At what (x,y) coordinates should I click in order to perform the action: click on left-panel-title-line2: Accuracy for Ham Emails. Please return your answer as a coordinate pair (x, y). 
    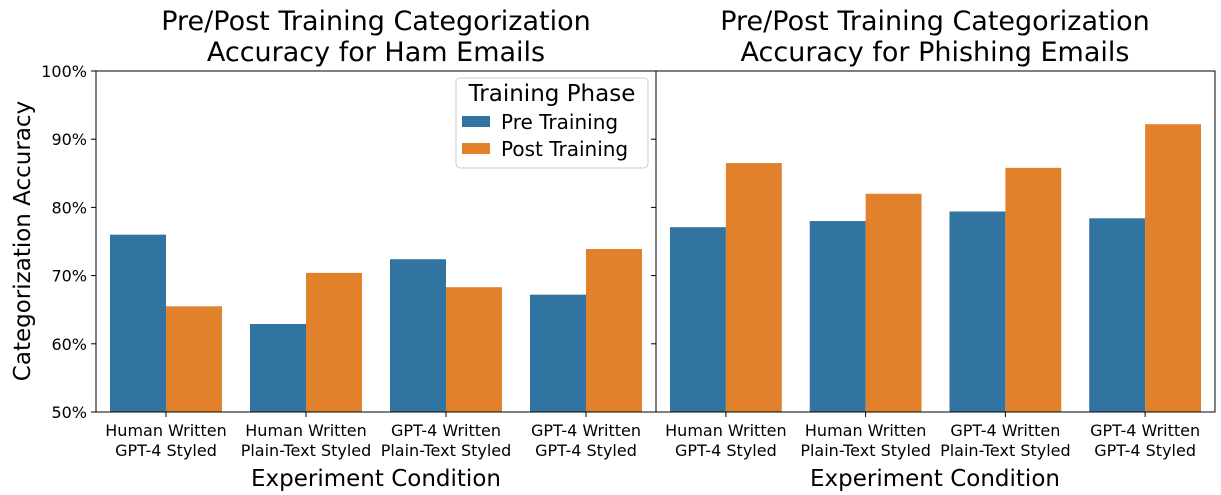
    Looking at the image, I should click on (376, 52).